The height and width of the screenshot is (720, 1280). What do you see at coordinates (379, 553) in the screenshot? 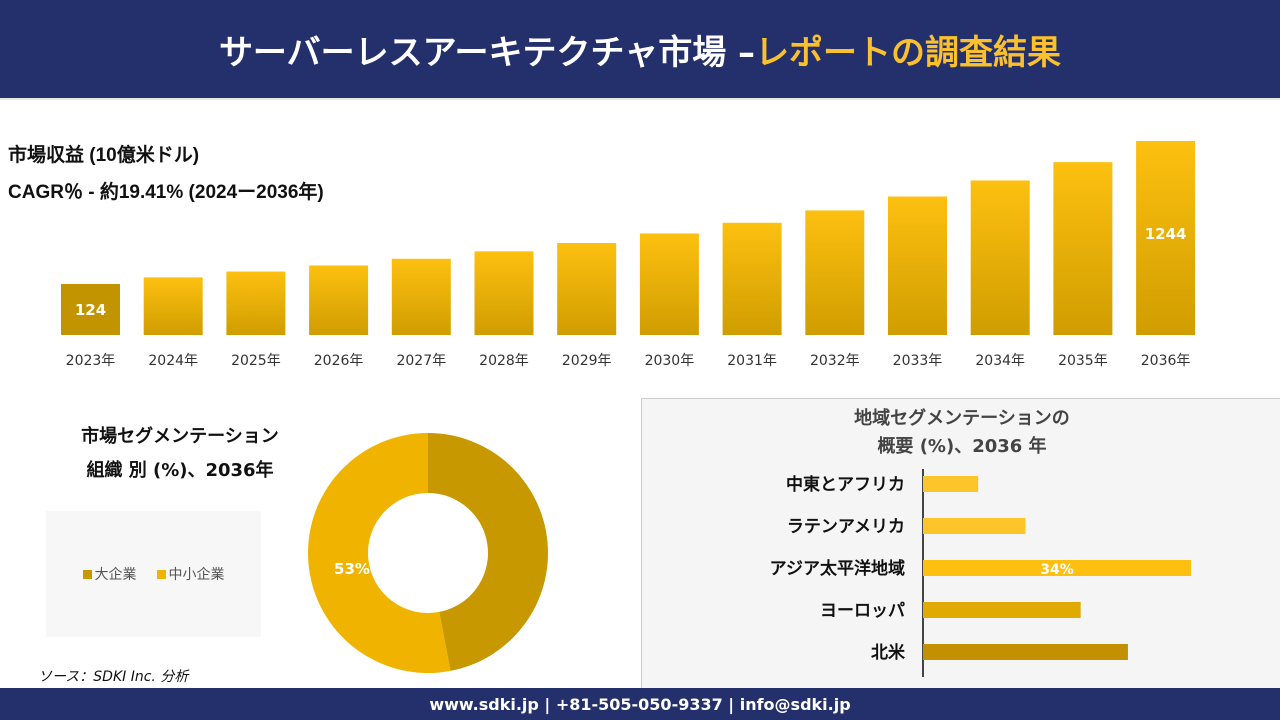
I see `donut-slice-中小企業` at bounding box center [379, 553].